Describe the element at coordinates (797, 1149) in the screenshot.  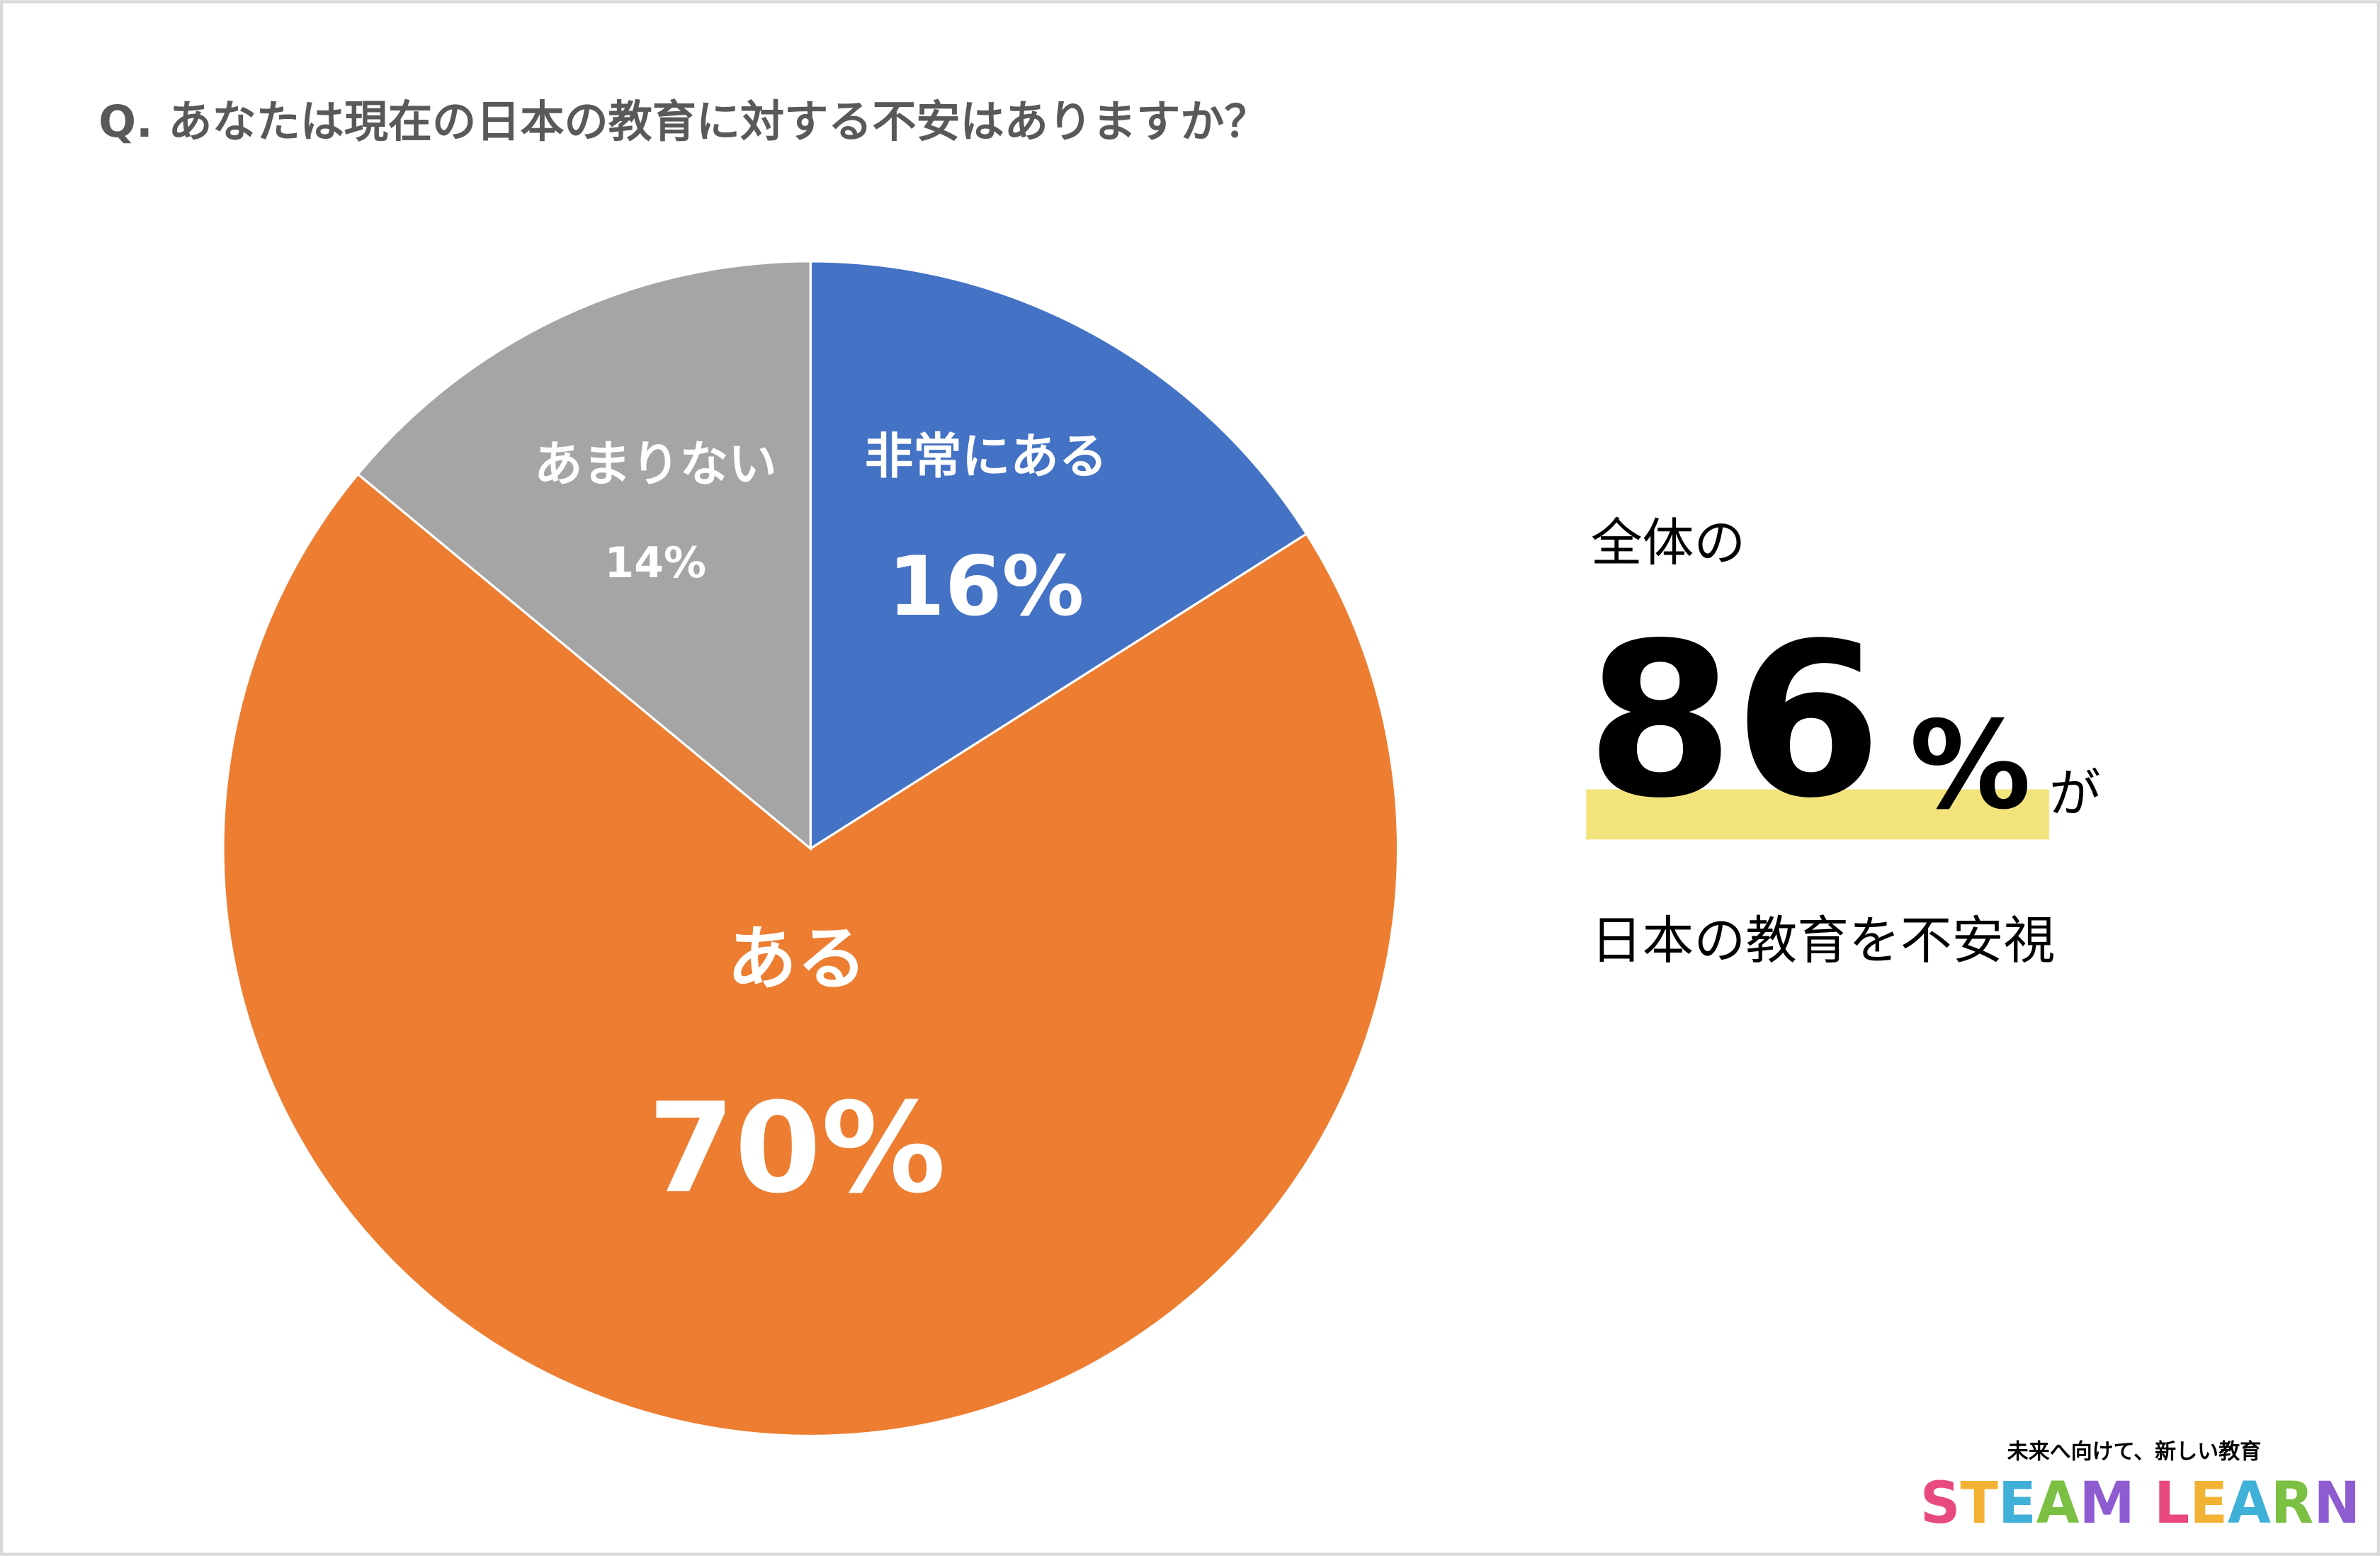
I see `data-label: 70%` at that location.